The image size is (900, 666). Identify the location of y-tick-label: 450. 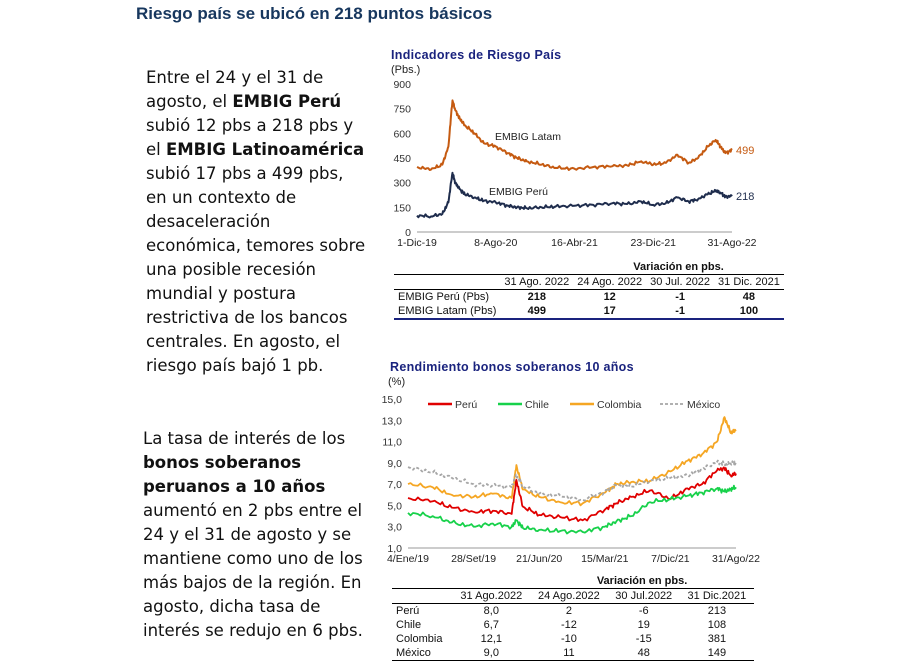
(402, 159).